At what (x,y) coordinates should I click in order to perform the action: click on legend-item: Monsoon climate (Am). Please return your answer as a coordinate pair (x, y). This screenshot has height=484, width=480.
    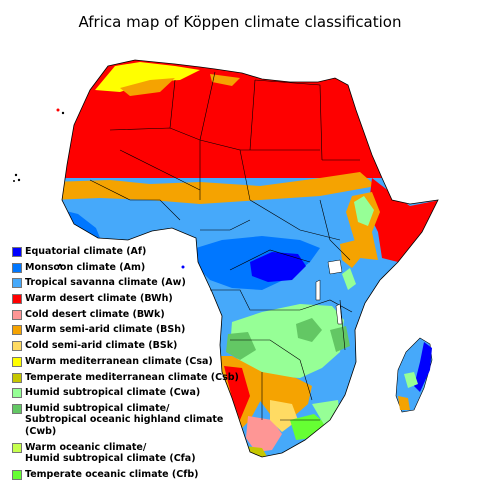
    Looking at the image, I should click on (132, 268).